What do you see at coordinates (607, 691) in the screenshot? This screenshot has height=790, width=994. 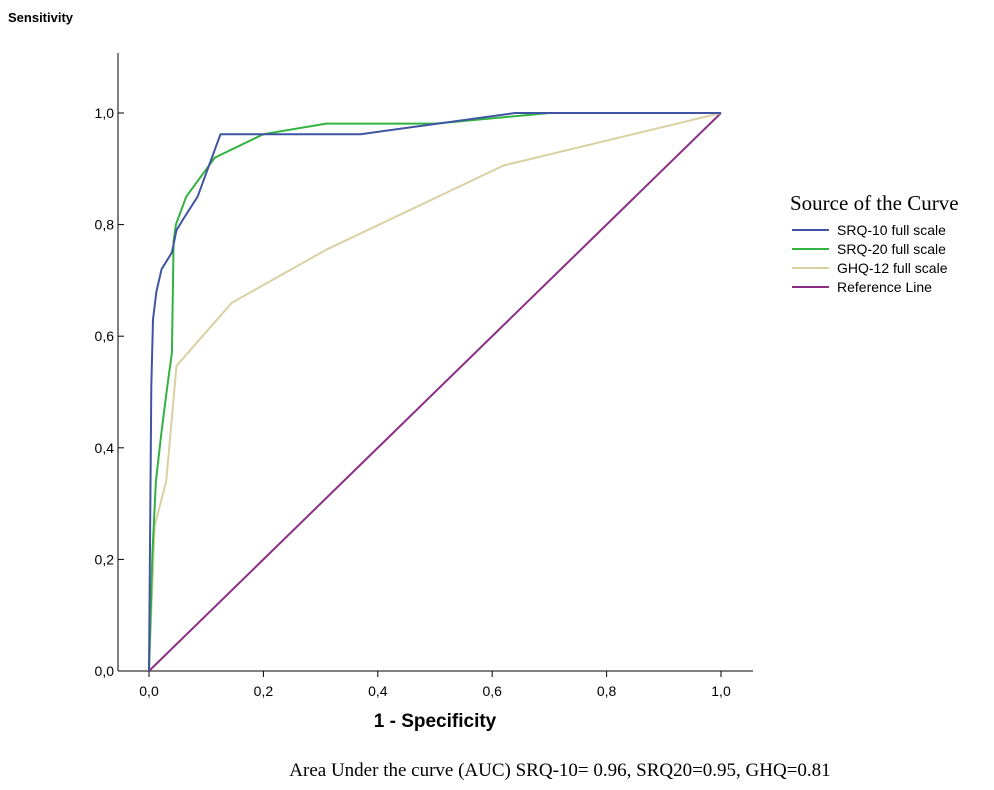 I see `x-tick-label: 0,8` at bounding box center [607, 691].